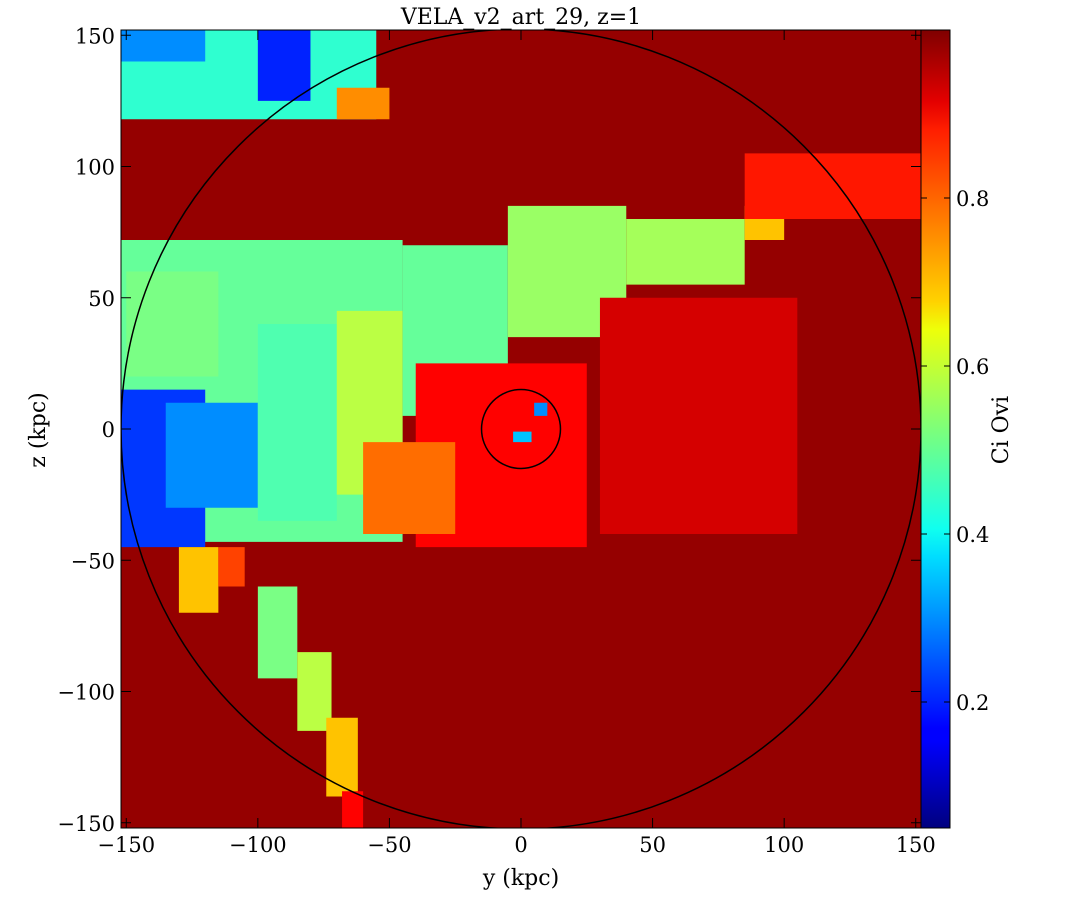 The width and height of the screenshot is (1085, 919). What do you see at coordinates (38, 430) in the screenshot?
I see `y-axis-label: z (kpc)` at bounding box center [38, 430].